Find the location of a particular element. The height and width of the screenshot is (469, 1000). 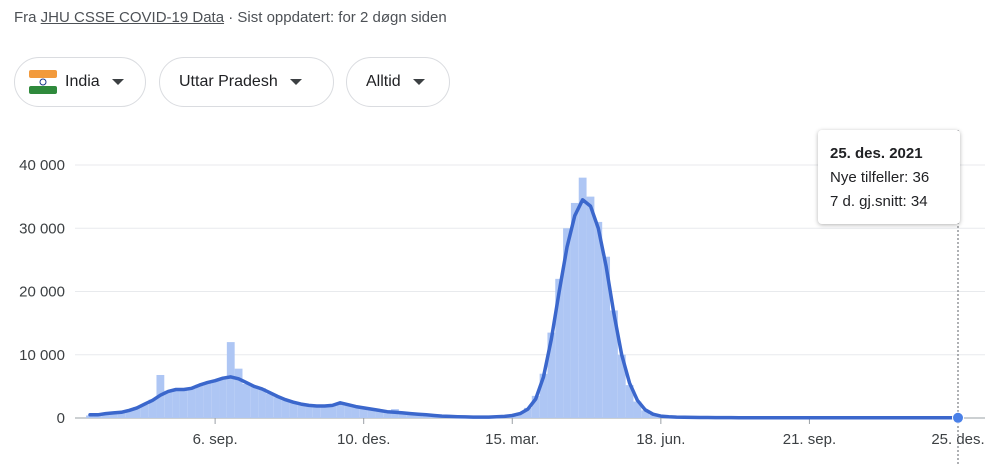

tooltip-row: Nye tilfeller: 36 is located at coordinates (889, 178).